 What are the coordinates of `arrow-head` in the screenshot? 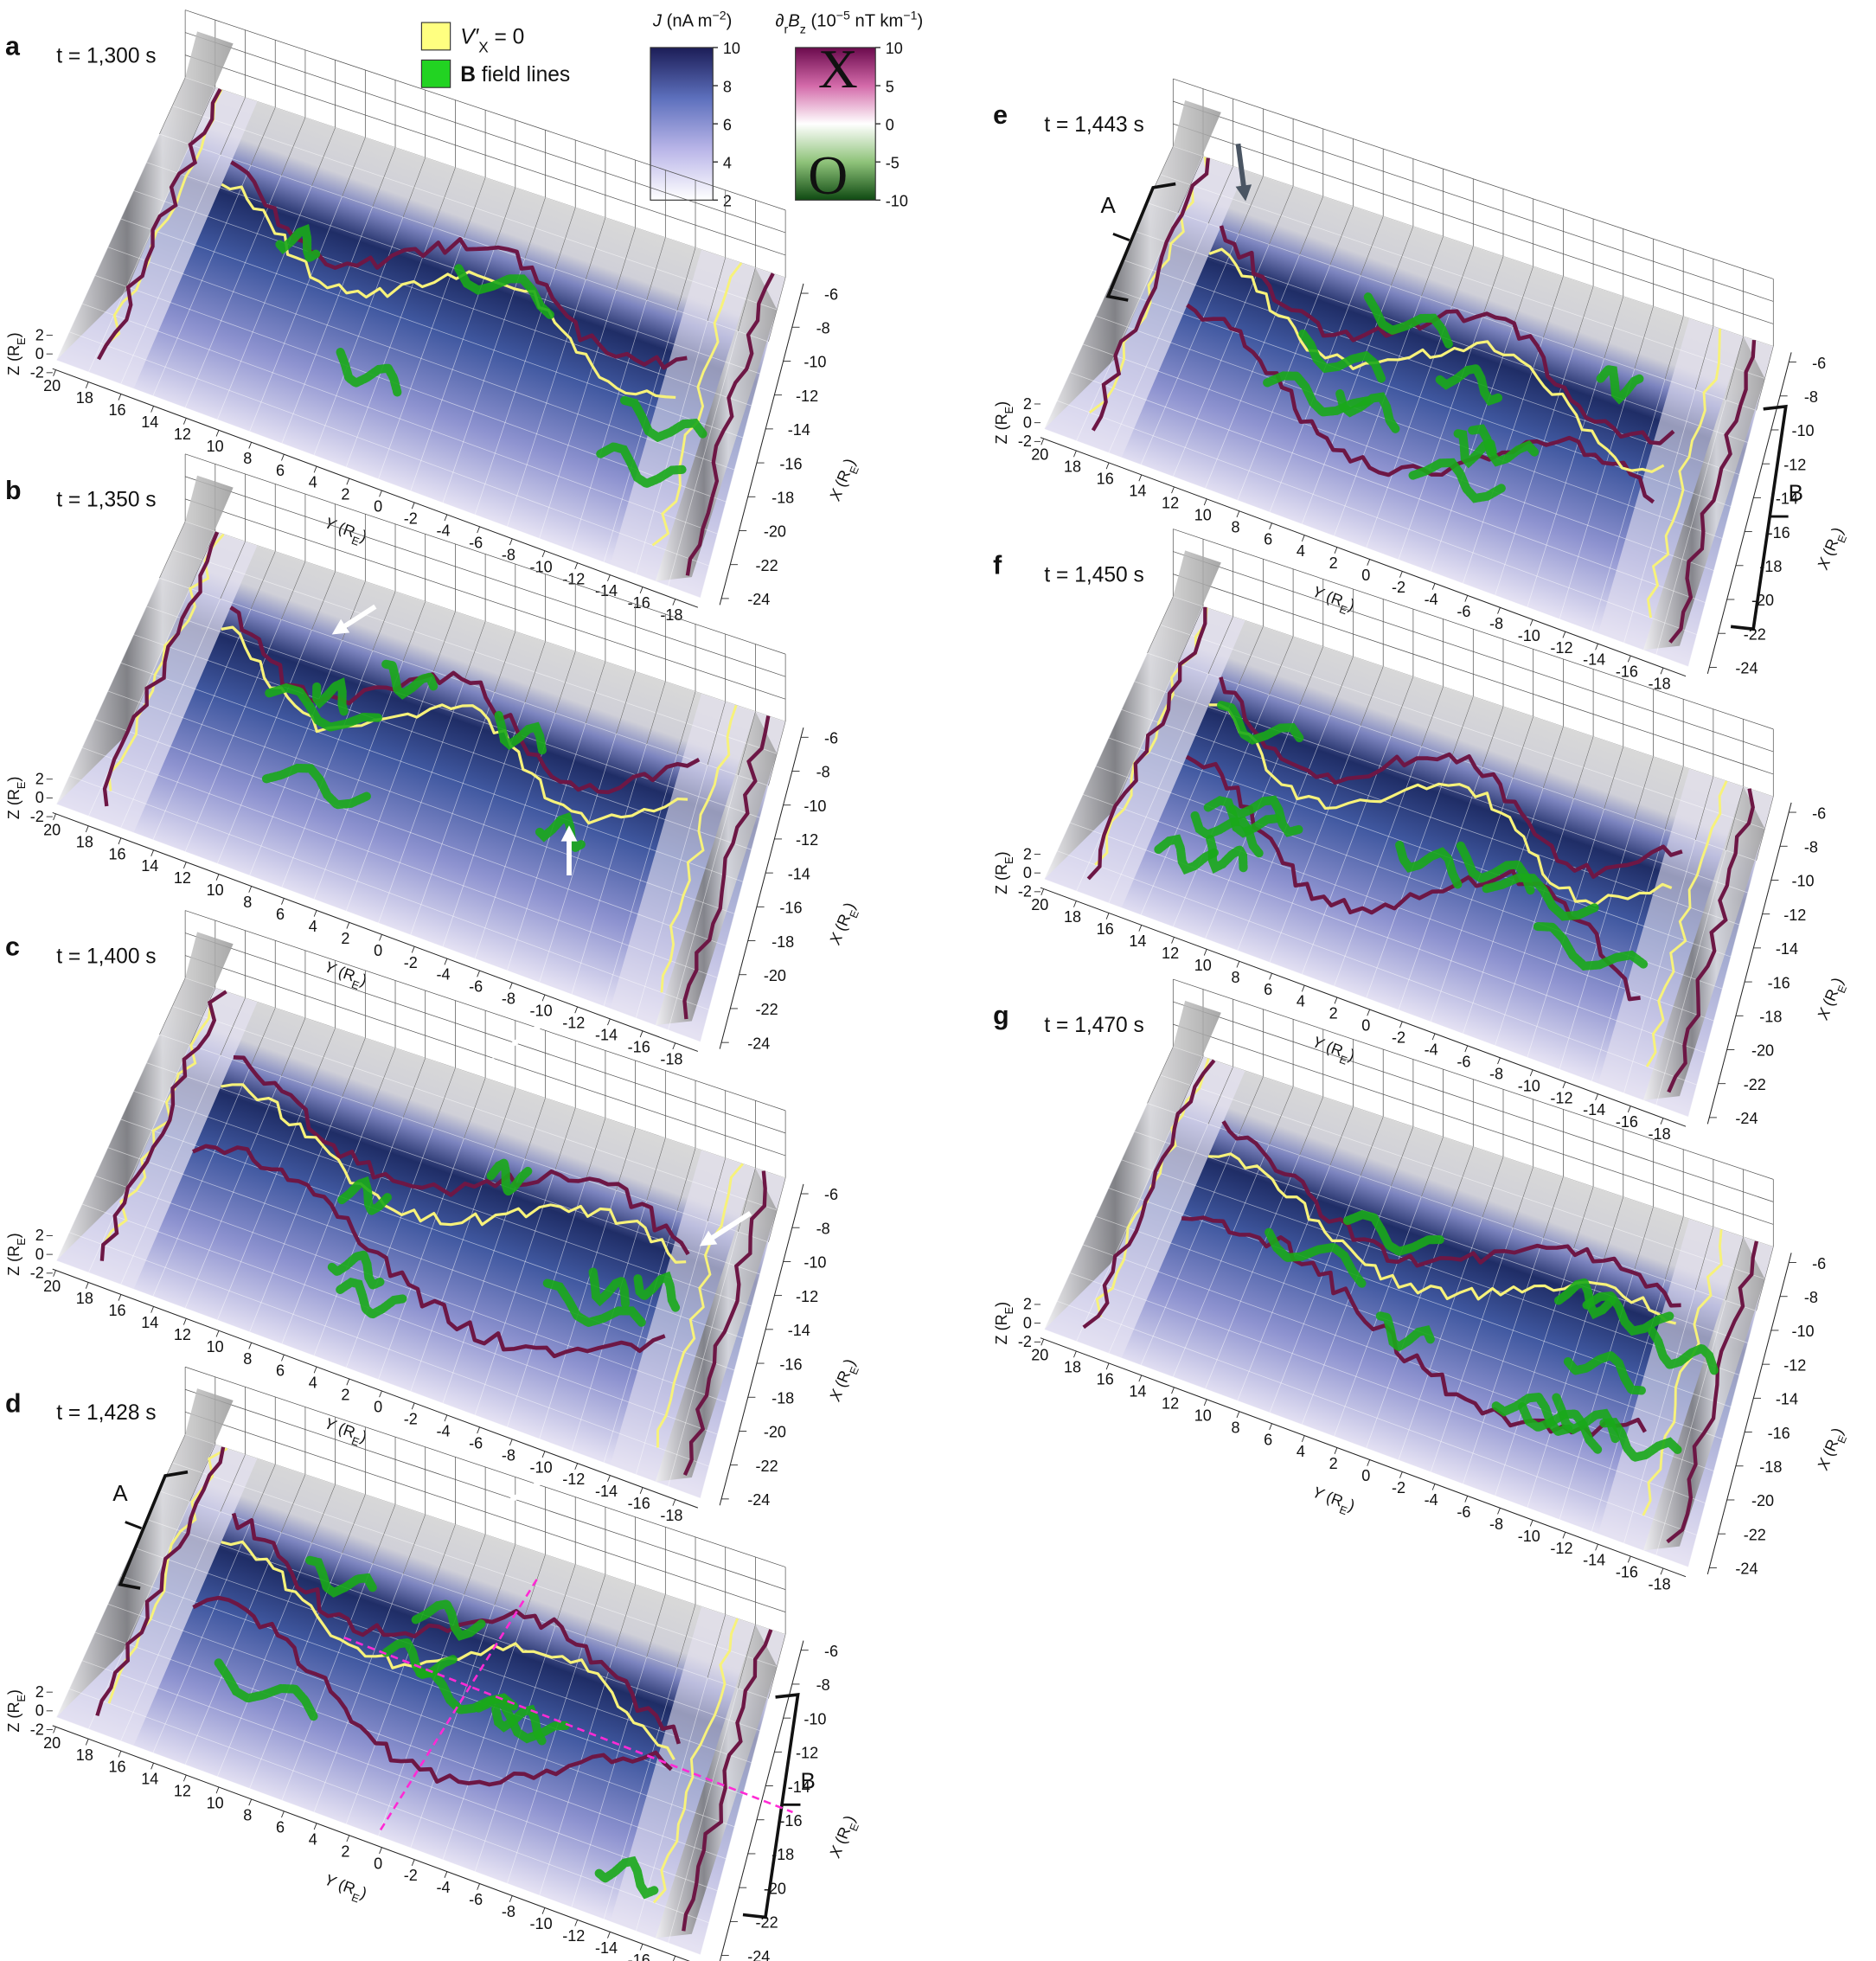 It's located at (500, 1050).